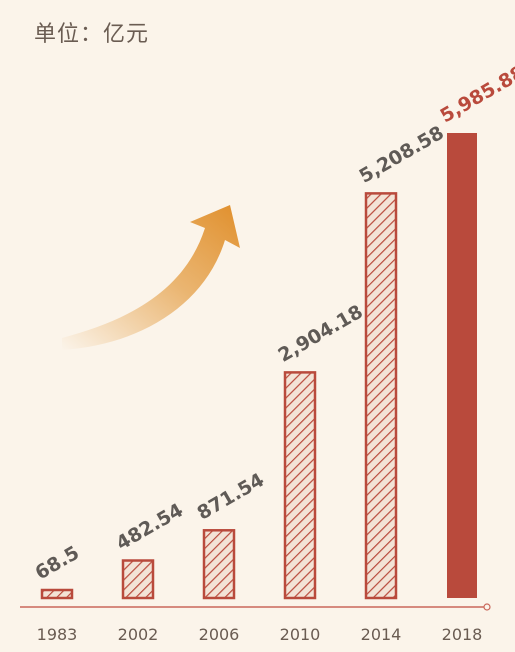 The width and height of the screenshot is (515, 652). What do you see at coordinates (219, 564) in the screenshot?
I see `bar-2006` at bounding box center [219, 564].